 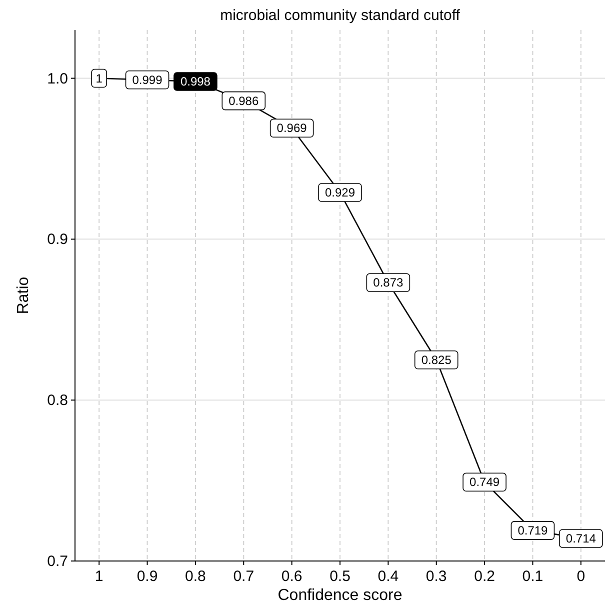 I want to click on y-tick-label: 0.9, so click(x=57, y=239).